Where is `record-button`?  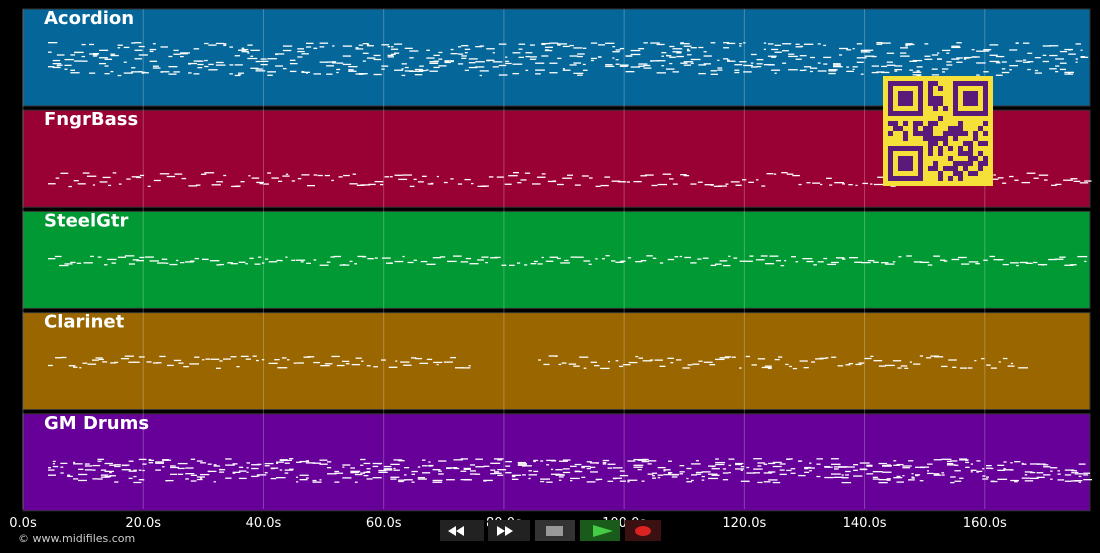
record-button is located at coordinates (643, 530).